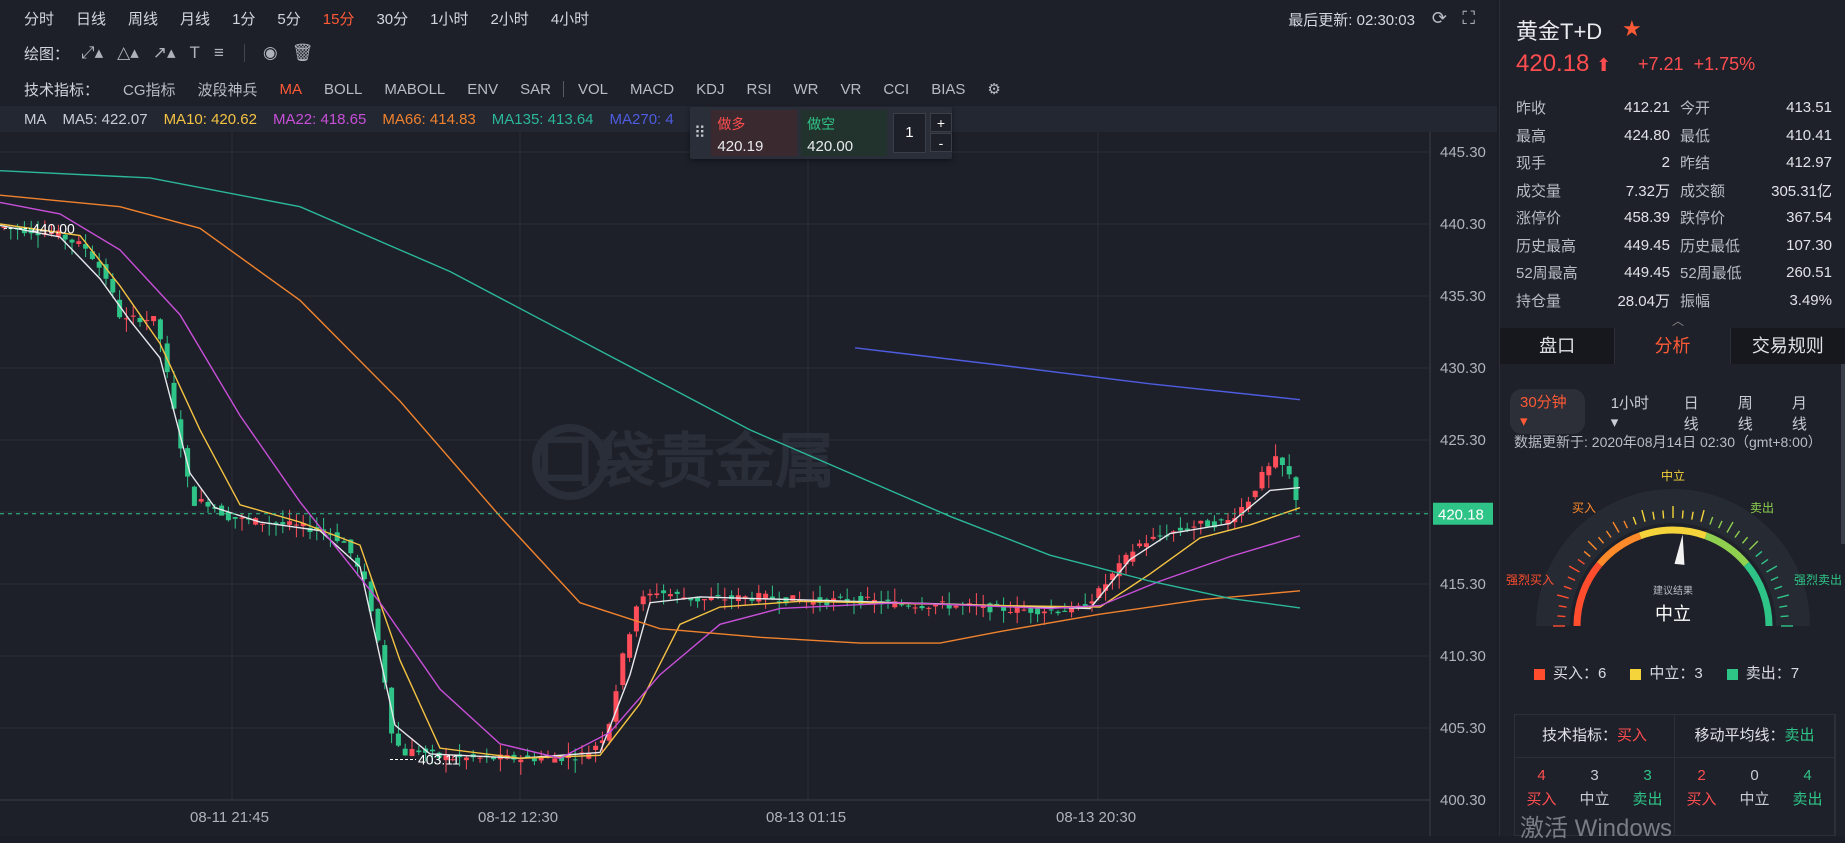 The width and height of the screenshot is (1845, 843). I want to click on period-tab-8: 1小时, so click(449, 19).